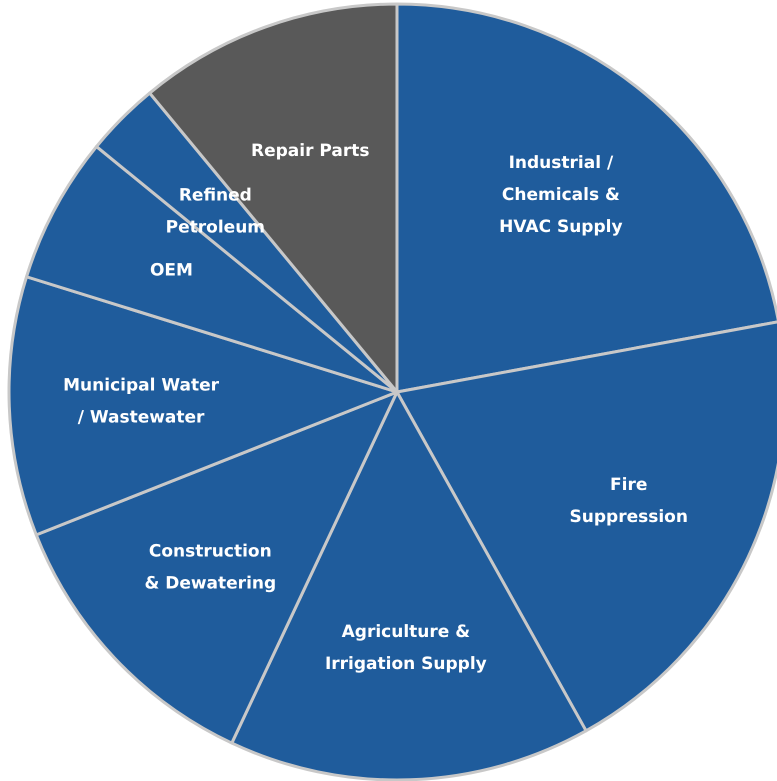 The image size is (777, 781). What do you see at coordinates (405, 648) in the screenshot?
I see `slice-label: Agriculture & Irrigation Supply` at bounding box center [405, 648].